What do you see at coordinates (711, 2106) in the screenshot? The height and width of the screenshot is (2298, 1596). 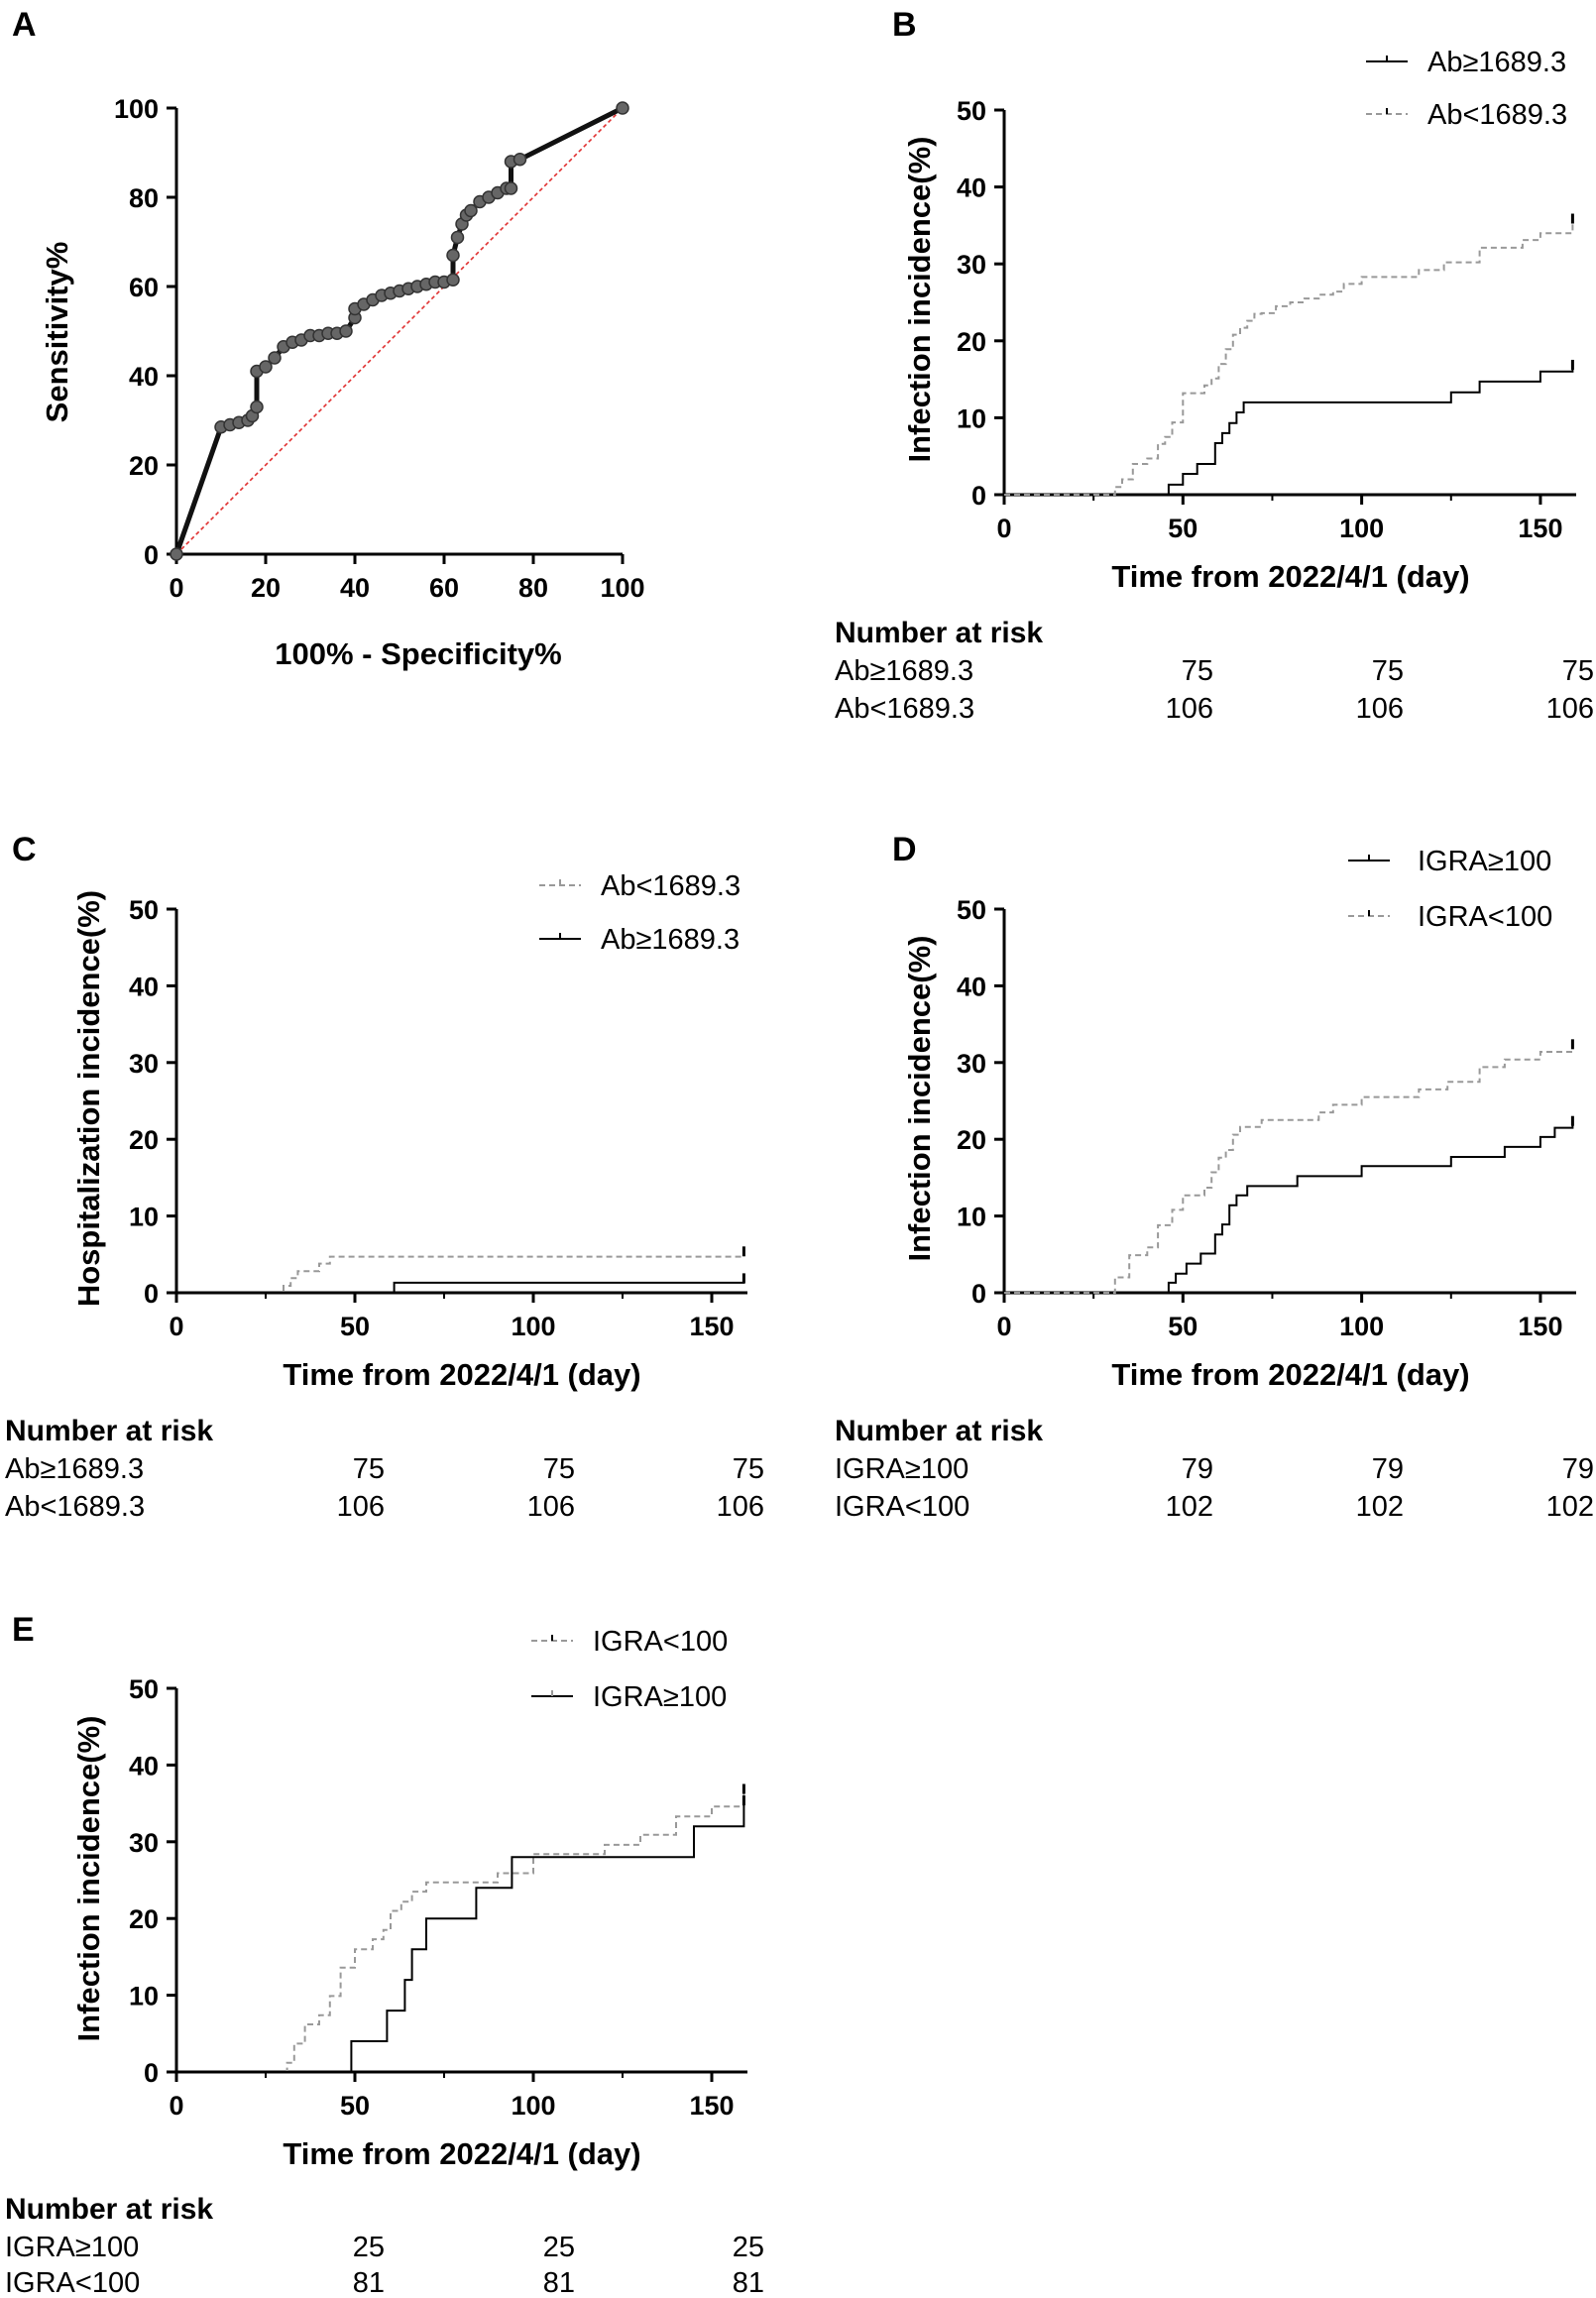 I see `panel-e-x-tick-label: 150` at bounding box center [711, 2106].